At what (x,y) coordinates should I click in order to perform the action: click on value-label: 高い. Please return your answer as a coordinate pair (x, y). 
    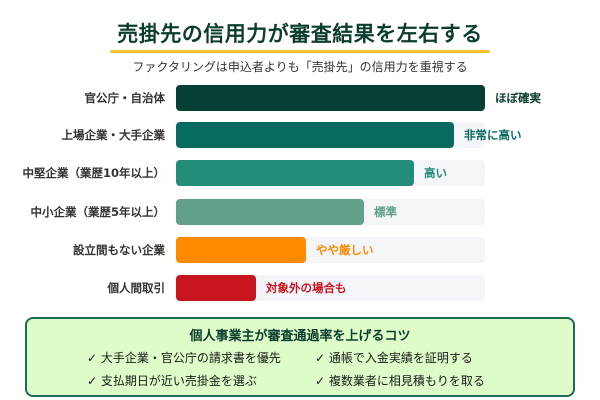
    Looking at the image, I should click on (435, 173).